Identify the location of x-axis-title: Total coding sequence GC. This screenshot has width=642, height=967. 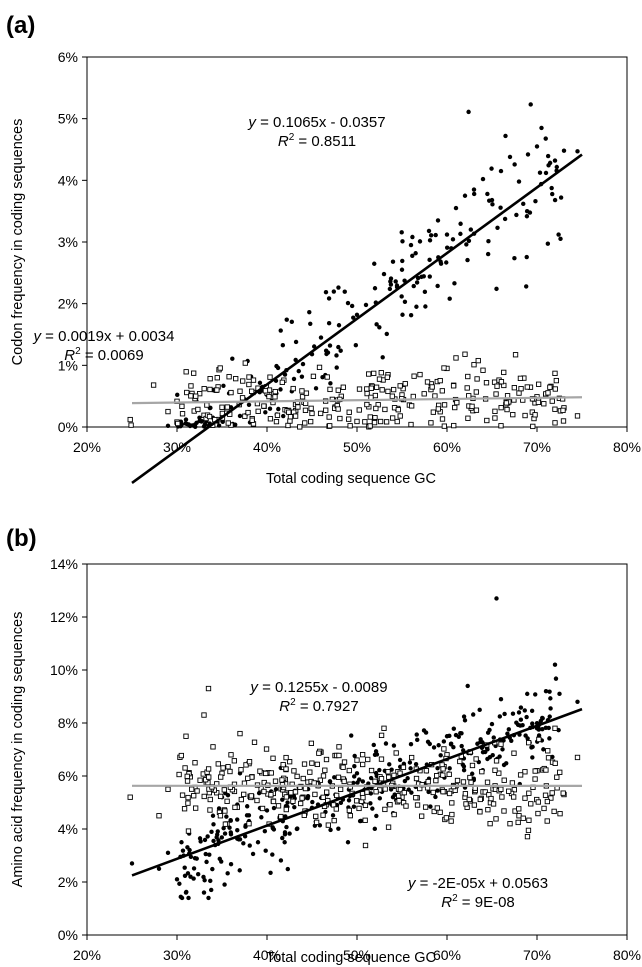
(351, 479).